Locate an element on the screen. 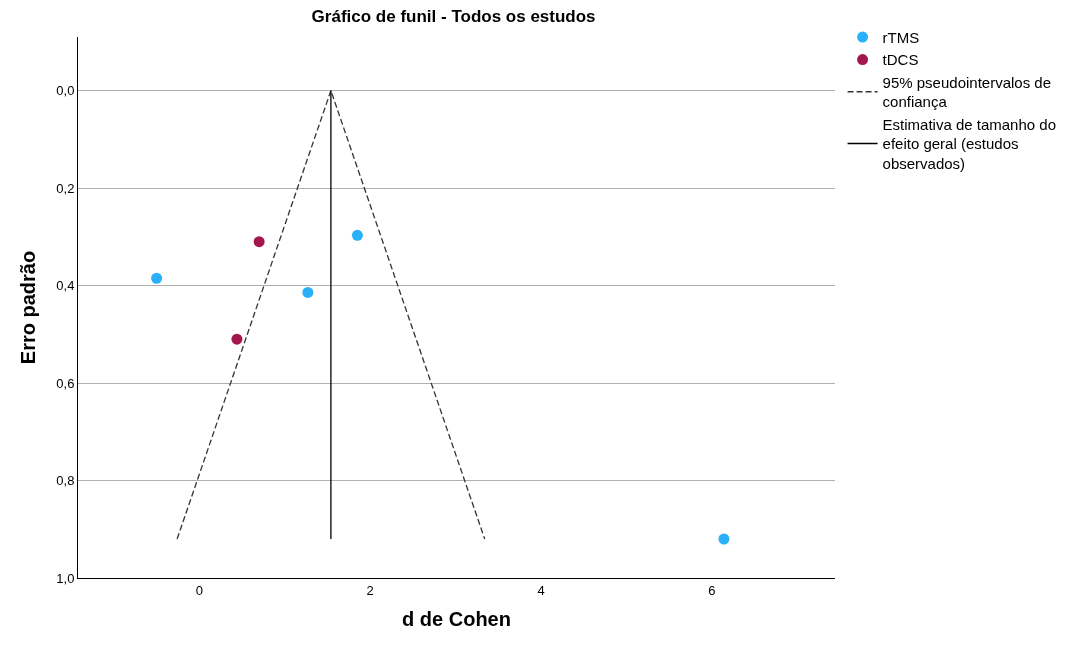  x-tick-label: 2 is located at coordinates (370, 590).